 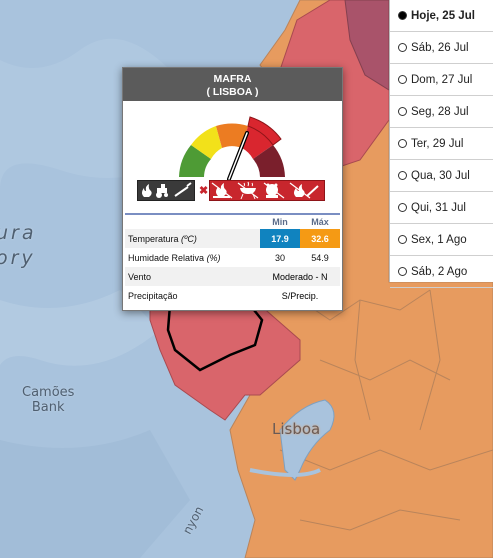 What do you see at coordinates (279, 257) in the screenshot?
I see `humidity-min-value: 30` at bounding box center [279, 257].